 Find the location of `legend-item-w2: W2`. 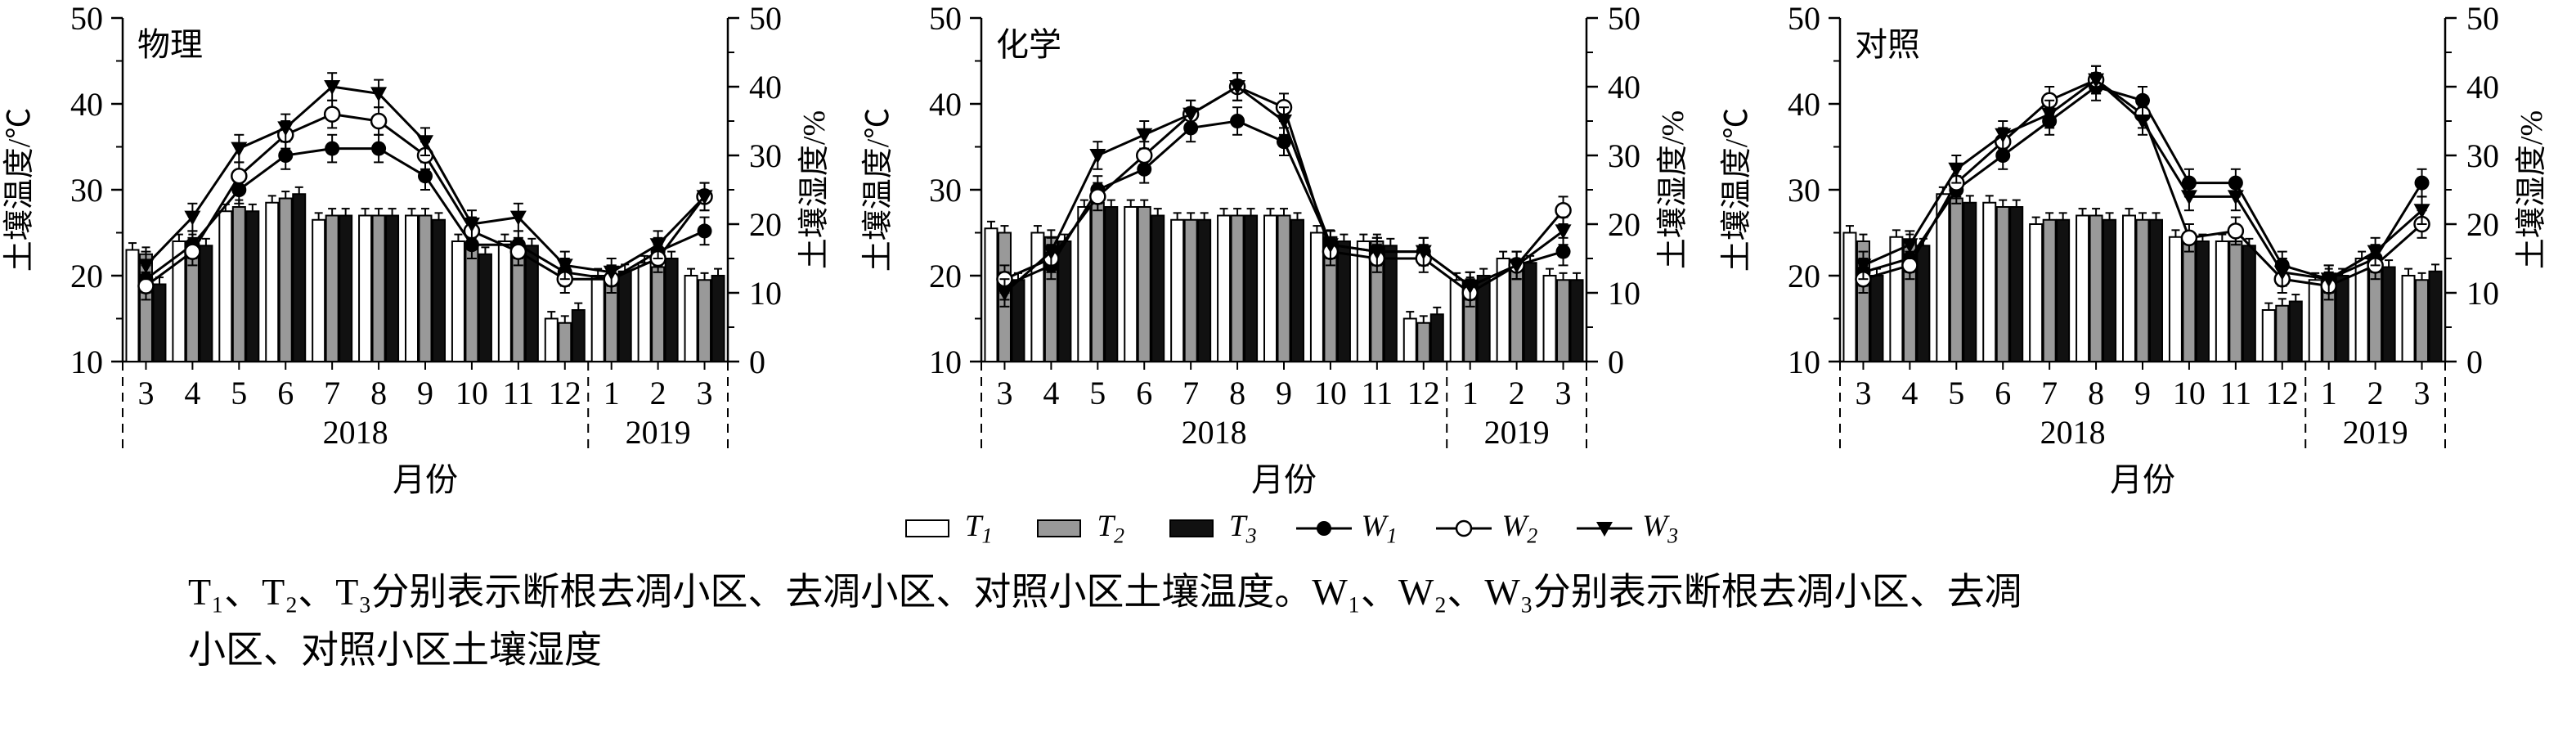

legend-item-w2: W2 is located at coordinates (1485, 528).